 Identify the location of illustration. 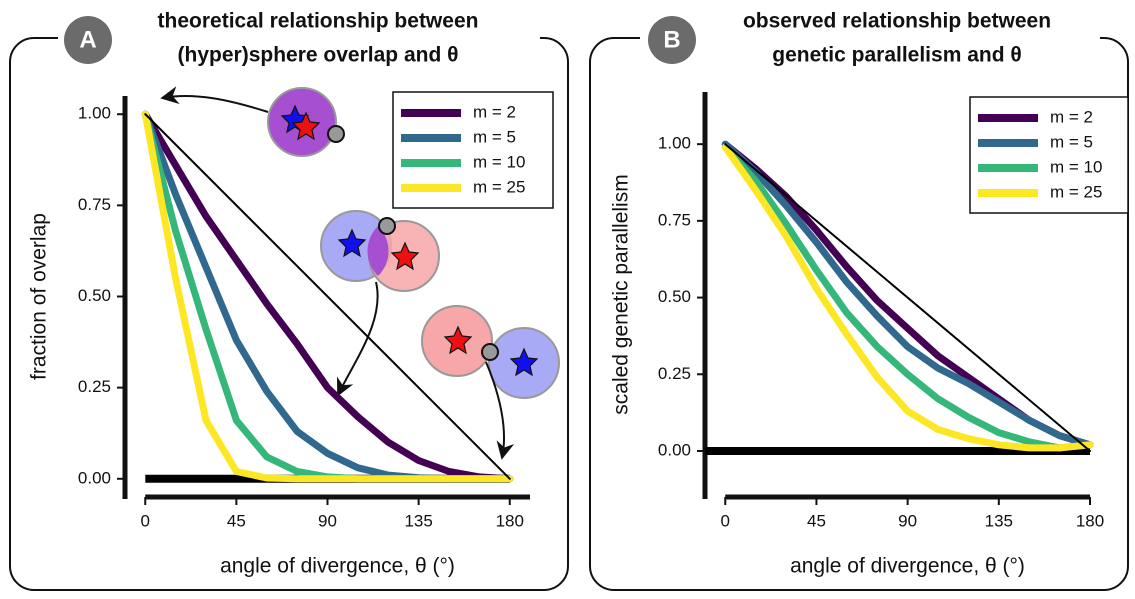
(413, 243).